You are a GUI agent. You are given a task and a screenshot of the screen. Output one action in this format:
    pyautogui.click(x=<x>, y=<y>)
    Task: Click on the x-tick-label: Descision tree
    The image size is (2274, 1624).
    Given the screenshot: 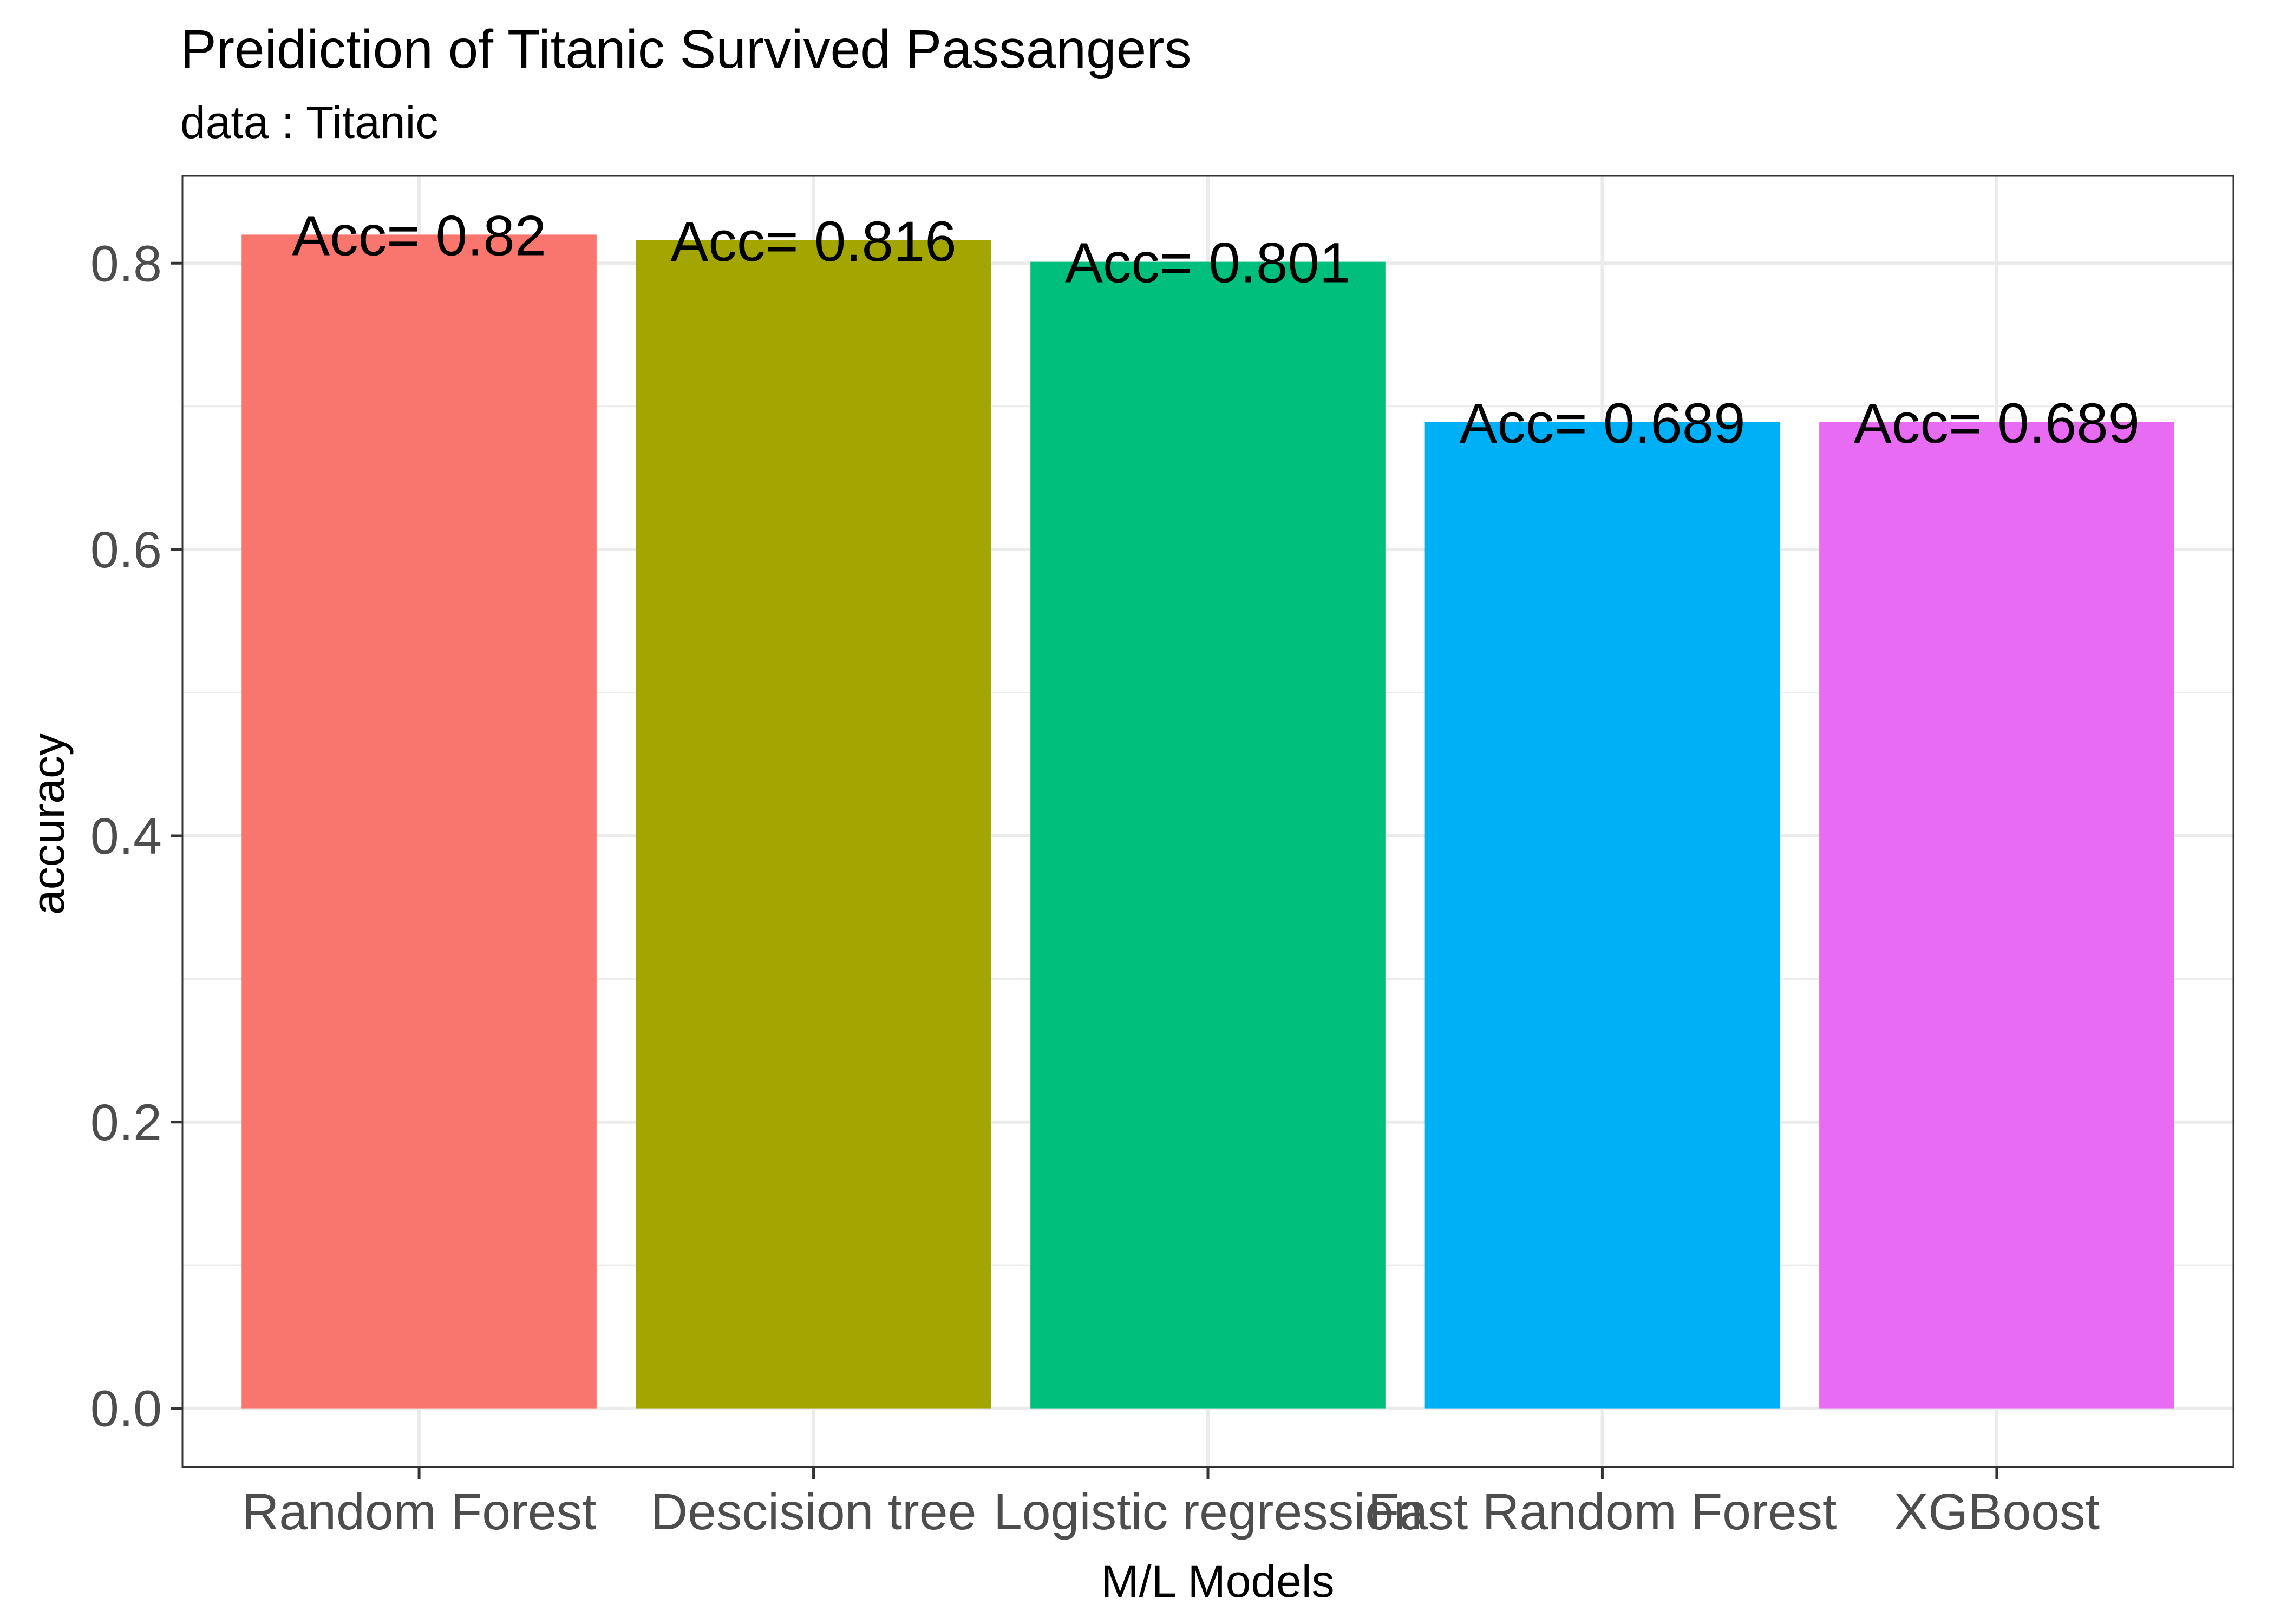 What is the action you would take?
    pyautogui.click(x=814, y=1512)
    